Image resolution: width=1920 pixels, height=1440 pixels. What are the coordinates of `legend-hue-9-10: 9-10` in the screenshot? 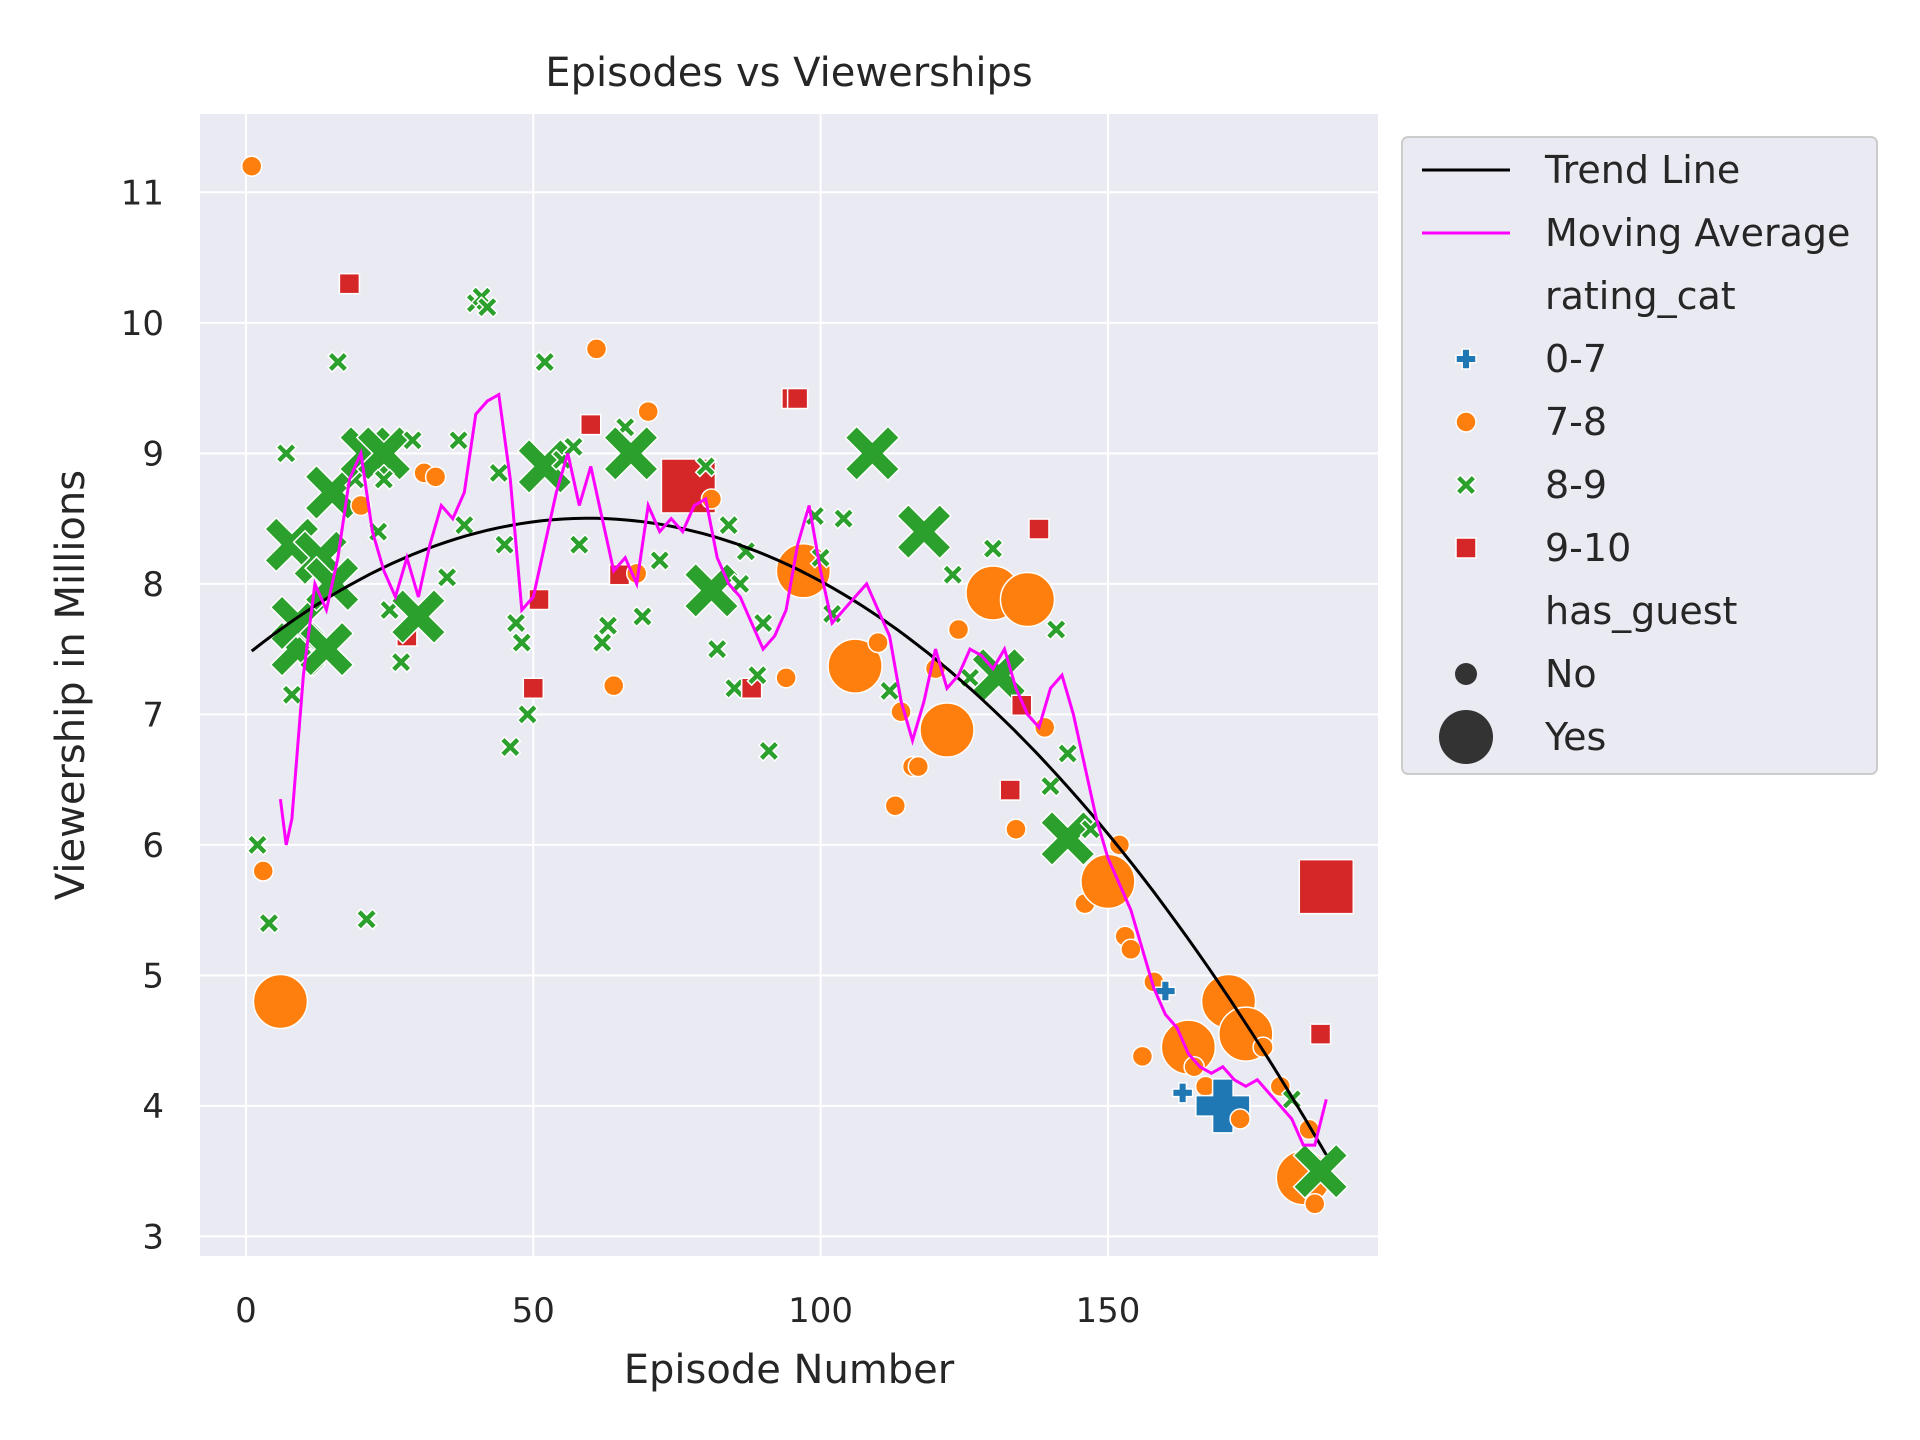 It's located at (1588, 548).